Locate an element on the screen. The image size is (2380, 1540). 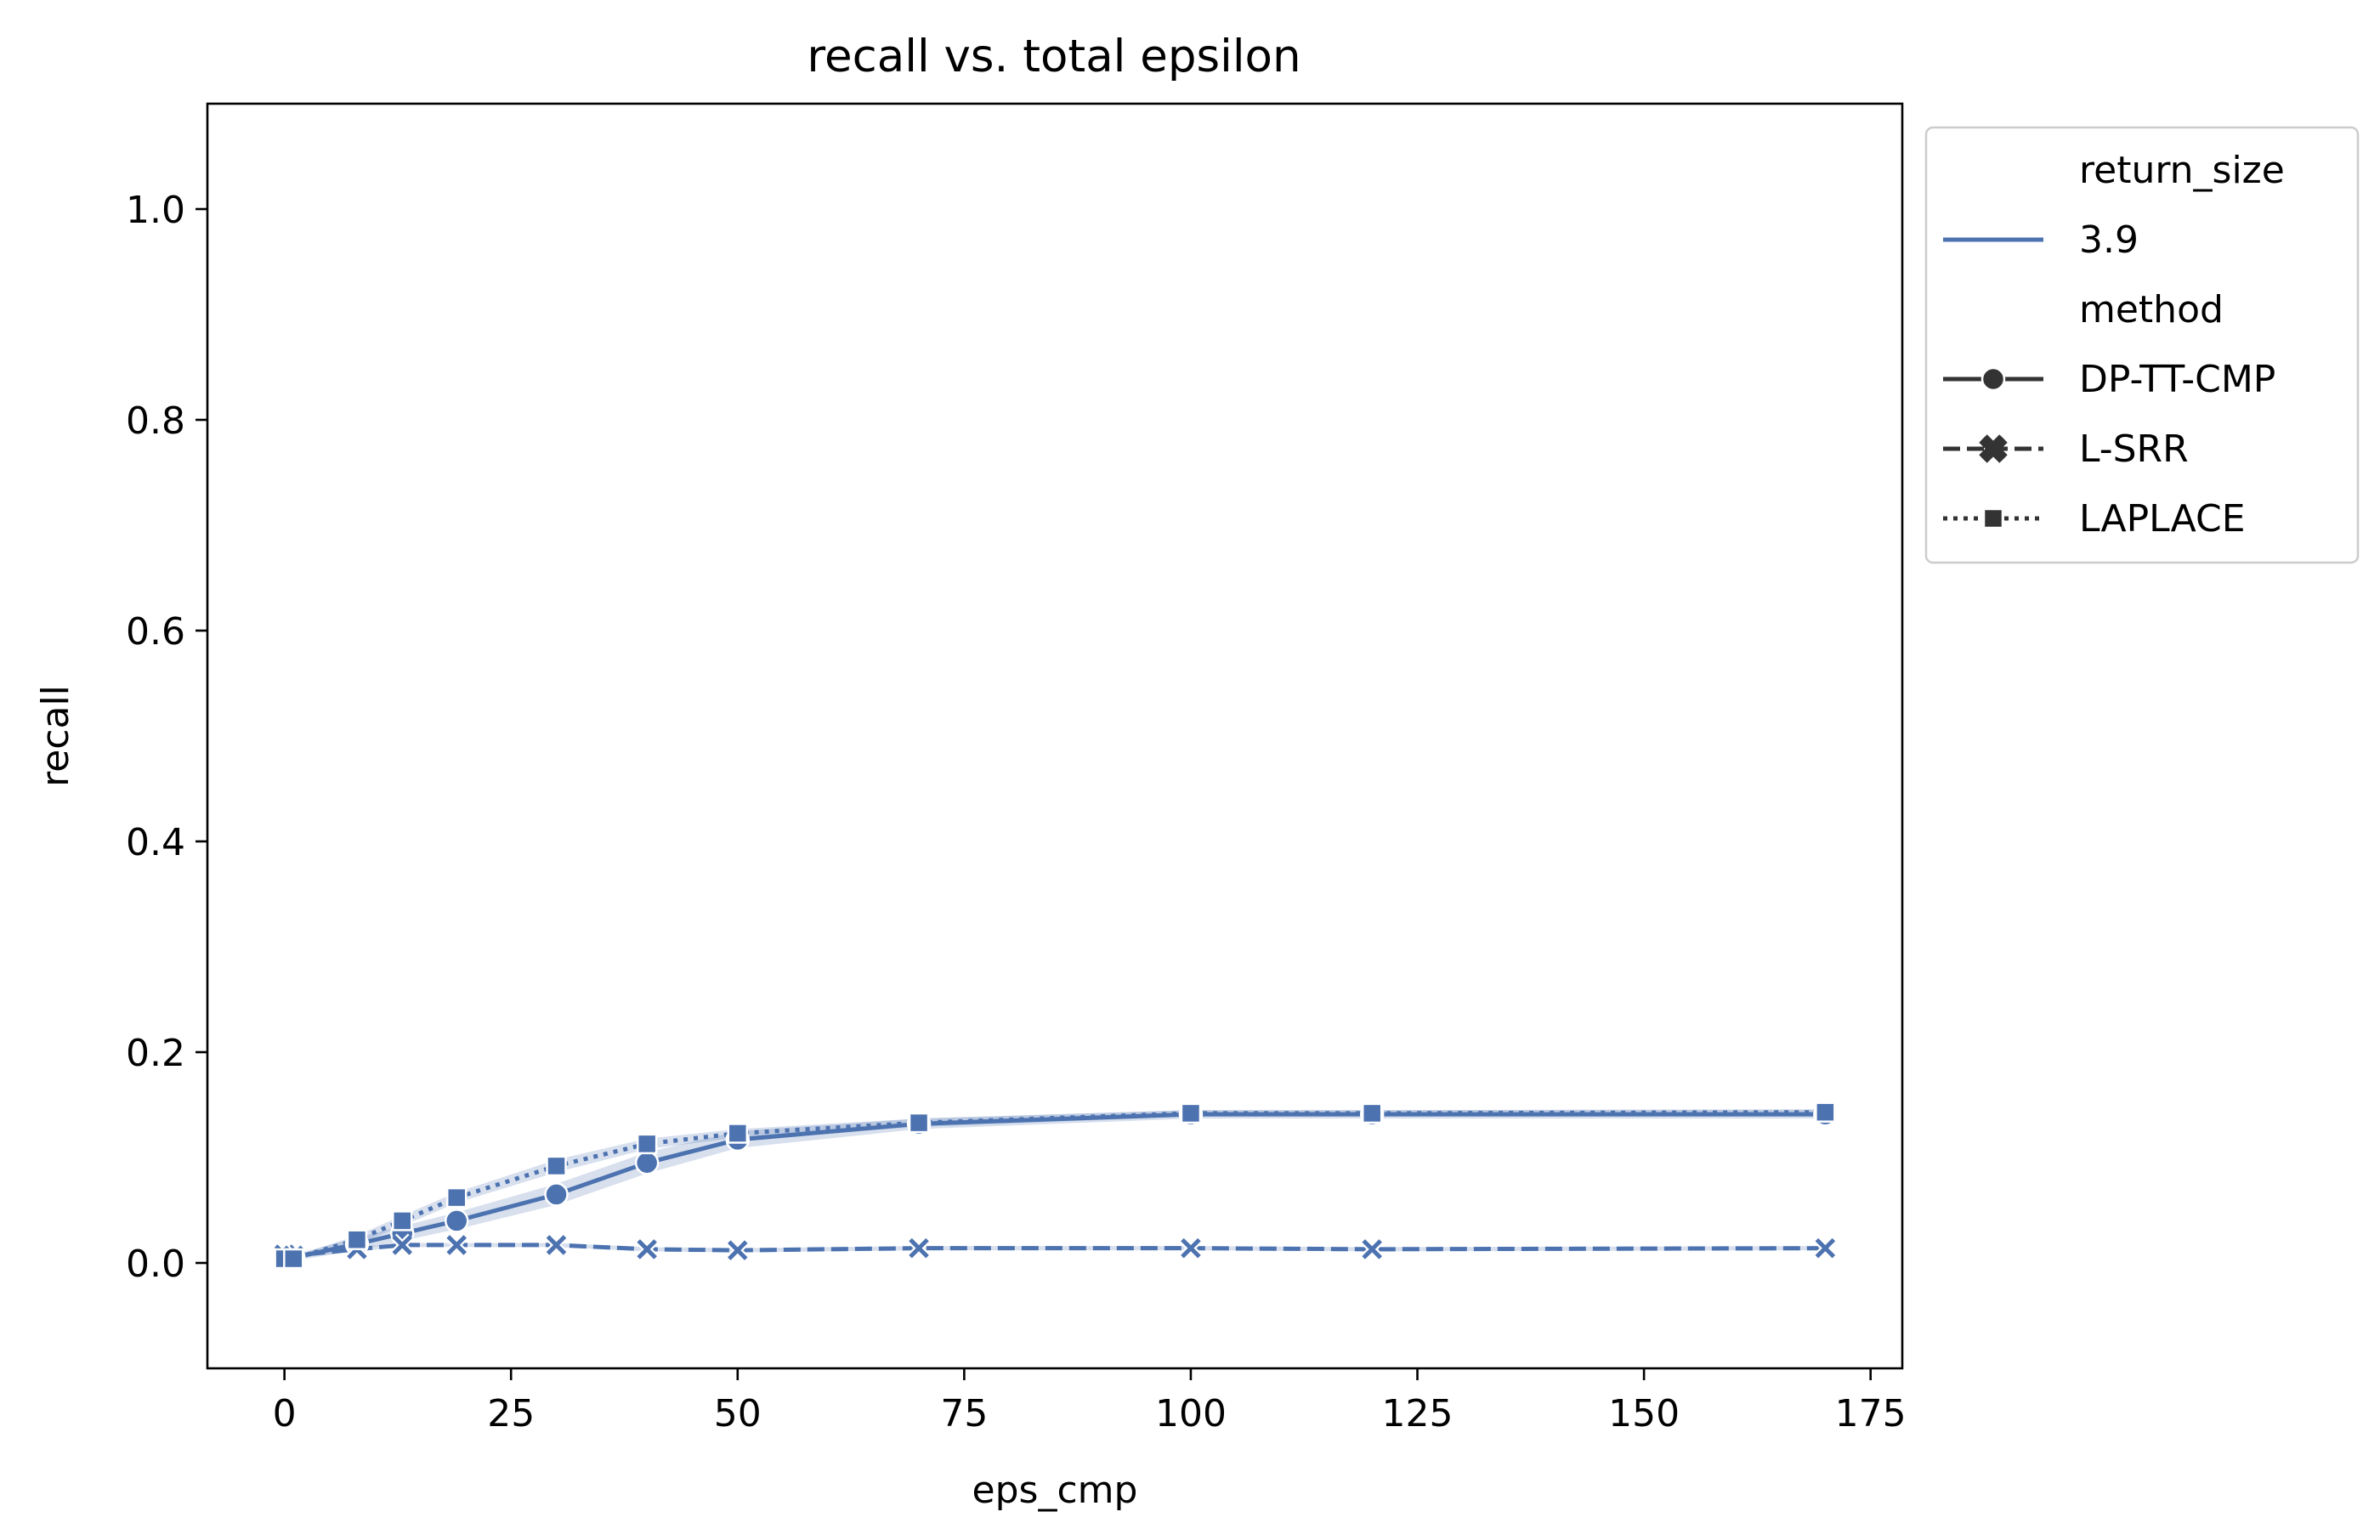
x-tick-label: 50 is located at coordinates (738, 1413).